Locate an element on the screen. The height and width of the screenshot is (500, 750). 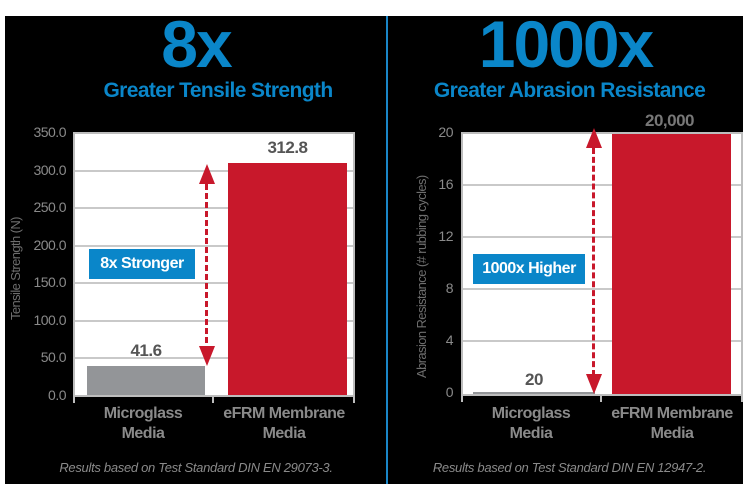
y-tick: 8 is located at coordinates (449, 288).